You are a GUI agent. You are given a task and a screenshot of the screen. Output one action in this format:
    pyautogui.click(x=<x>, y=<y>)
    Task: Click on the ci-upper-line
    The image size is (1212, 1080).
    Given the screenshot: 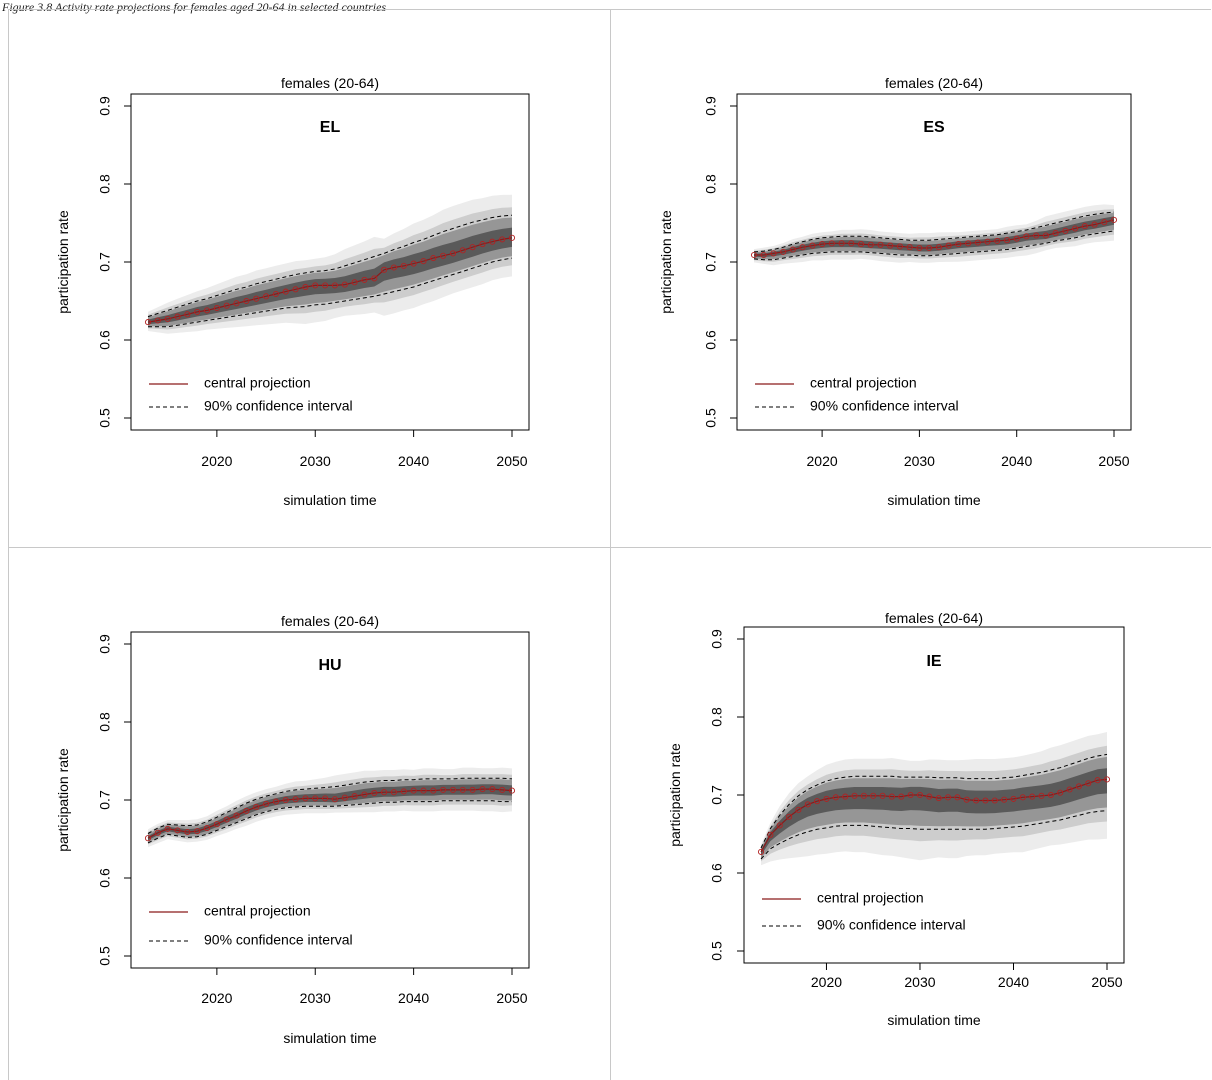 What is the action you would take?
    pyautogui.click(x=330, y=805)
    